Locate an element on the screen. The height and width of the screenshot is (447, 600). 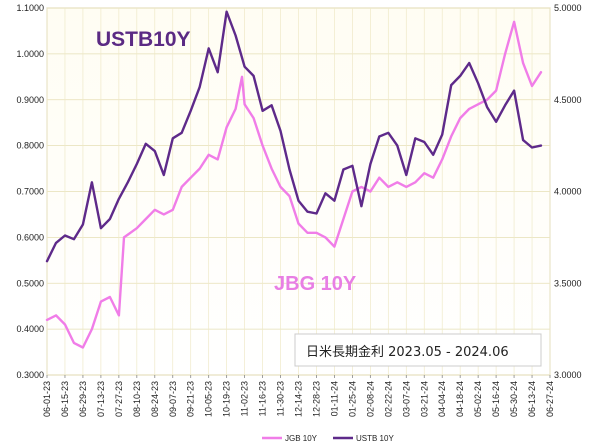
left-tick-label: 0.7000 is located at coordinates (30, 192).